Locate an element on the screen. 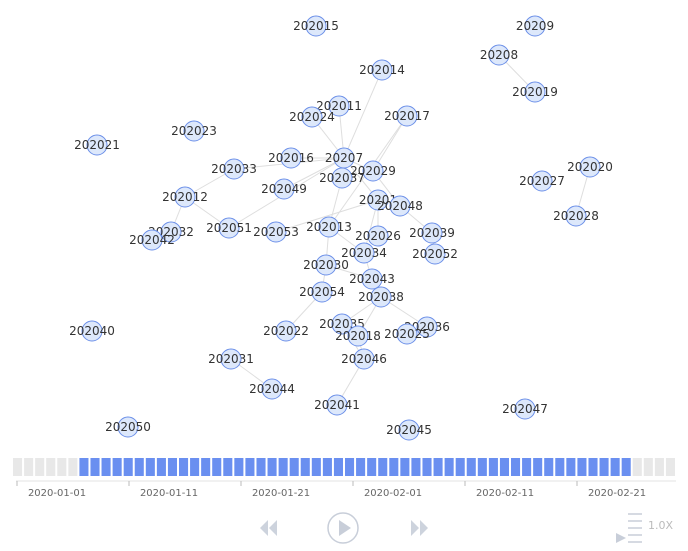 The height and width of the screenshot is (551, 688). node-202029: 202029 is located at coordinates (373, 171).